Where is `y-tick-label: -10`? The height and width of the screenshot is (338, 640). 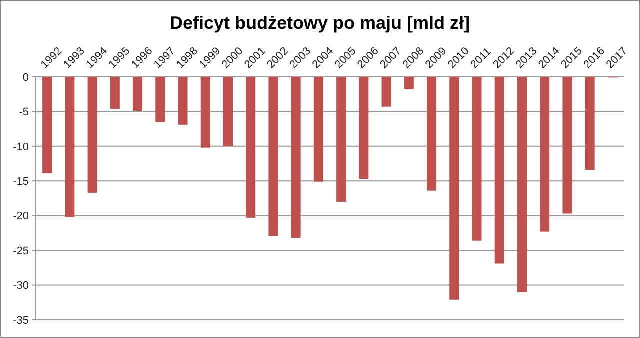
y-tick-label: -10 is located at coordinates (21, 147).